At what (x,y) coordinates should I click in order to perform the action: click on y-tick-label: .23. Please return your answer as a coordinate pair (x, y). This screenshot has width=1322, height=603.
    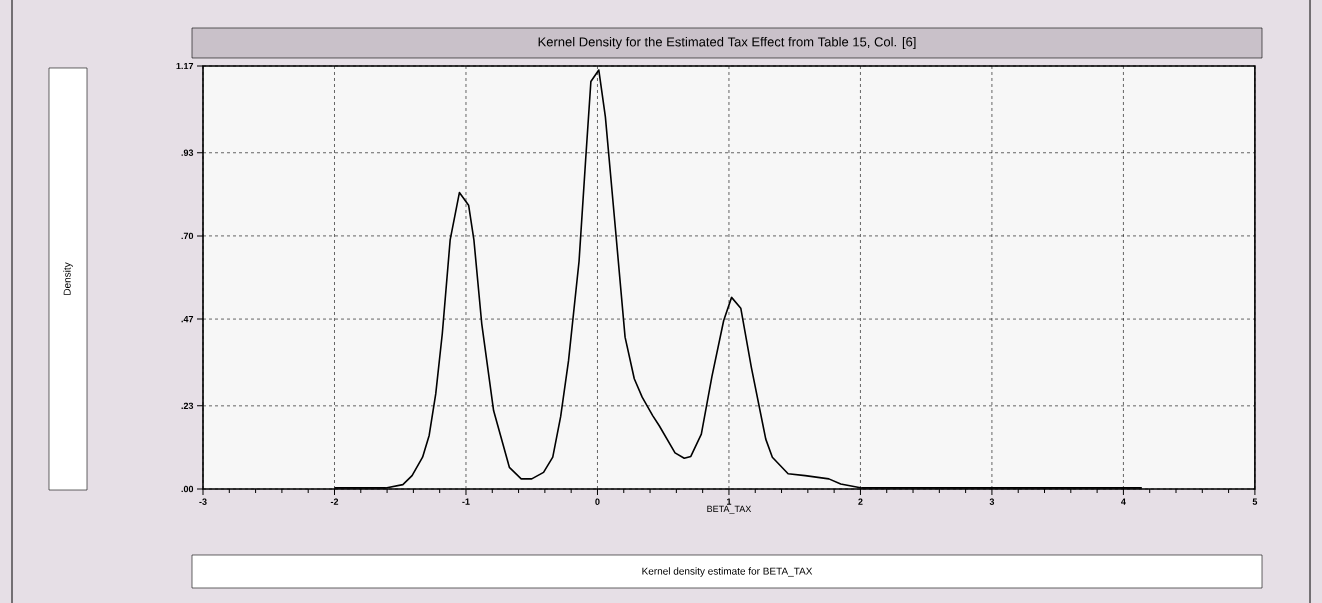
    Looking at the image, I should click on (187, 406).